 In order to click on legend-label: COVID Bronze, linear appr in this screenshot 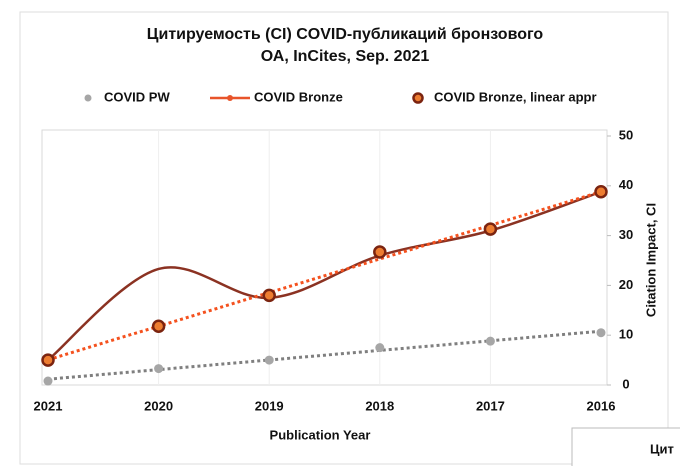, I will do `click(515, 96)`.